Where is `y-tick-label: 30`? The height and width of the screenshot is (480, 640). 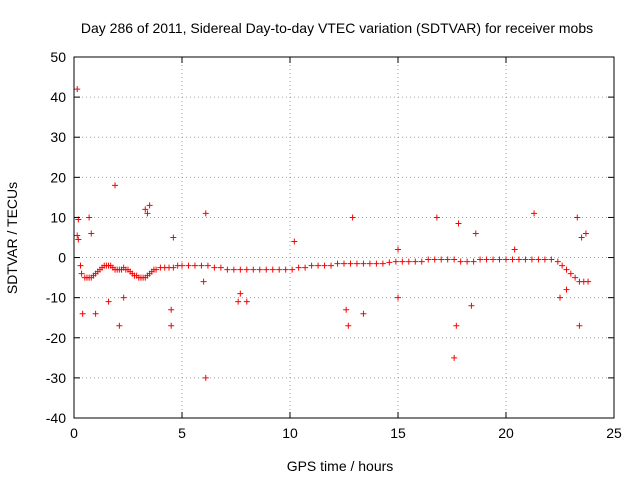 y-tick-label: 30 is located at coordinates (58, 137).